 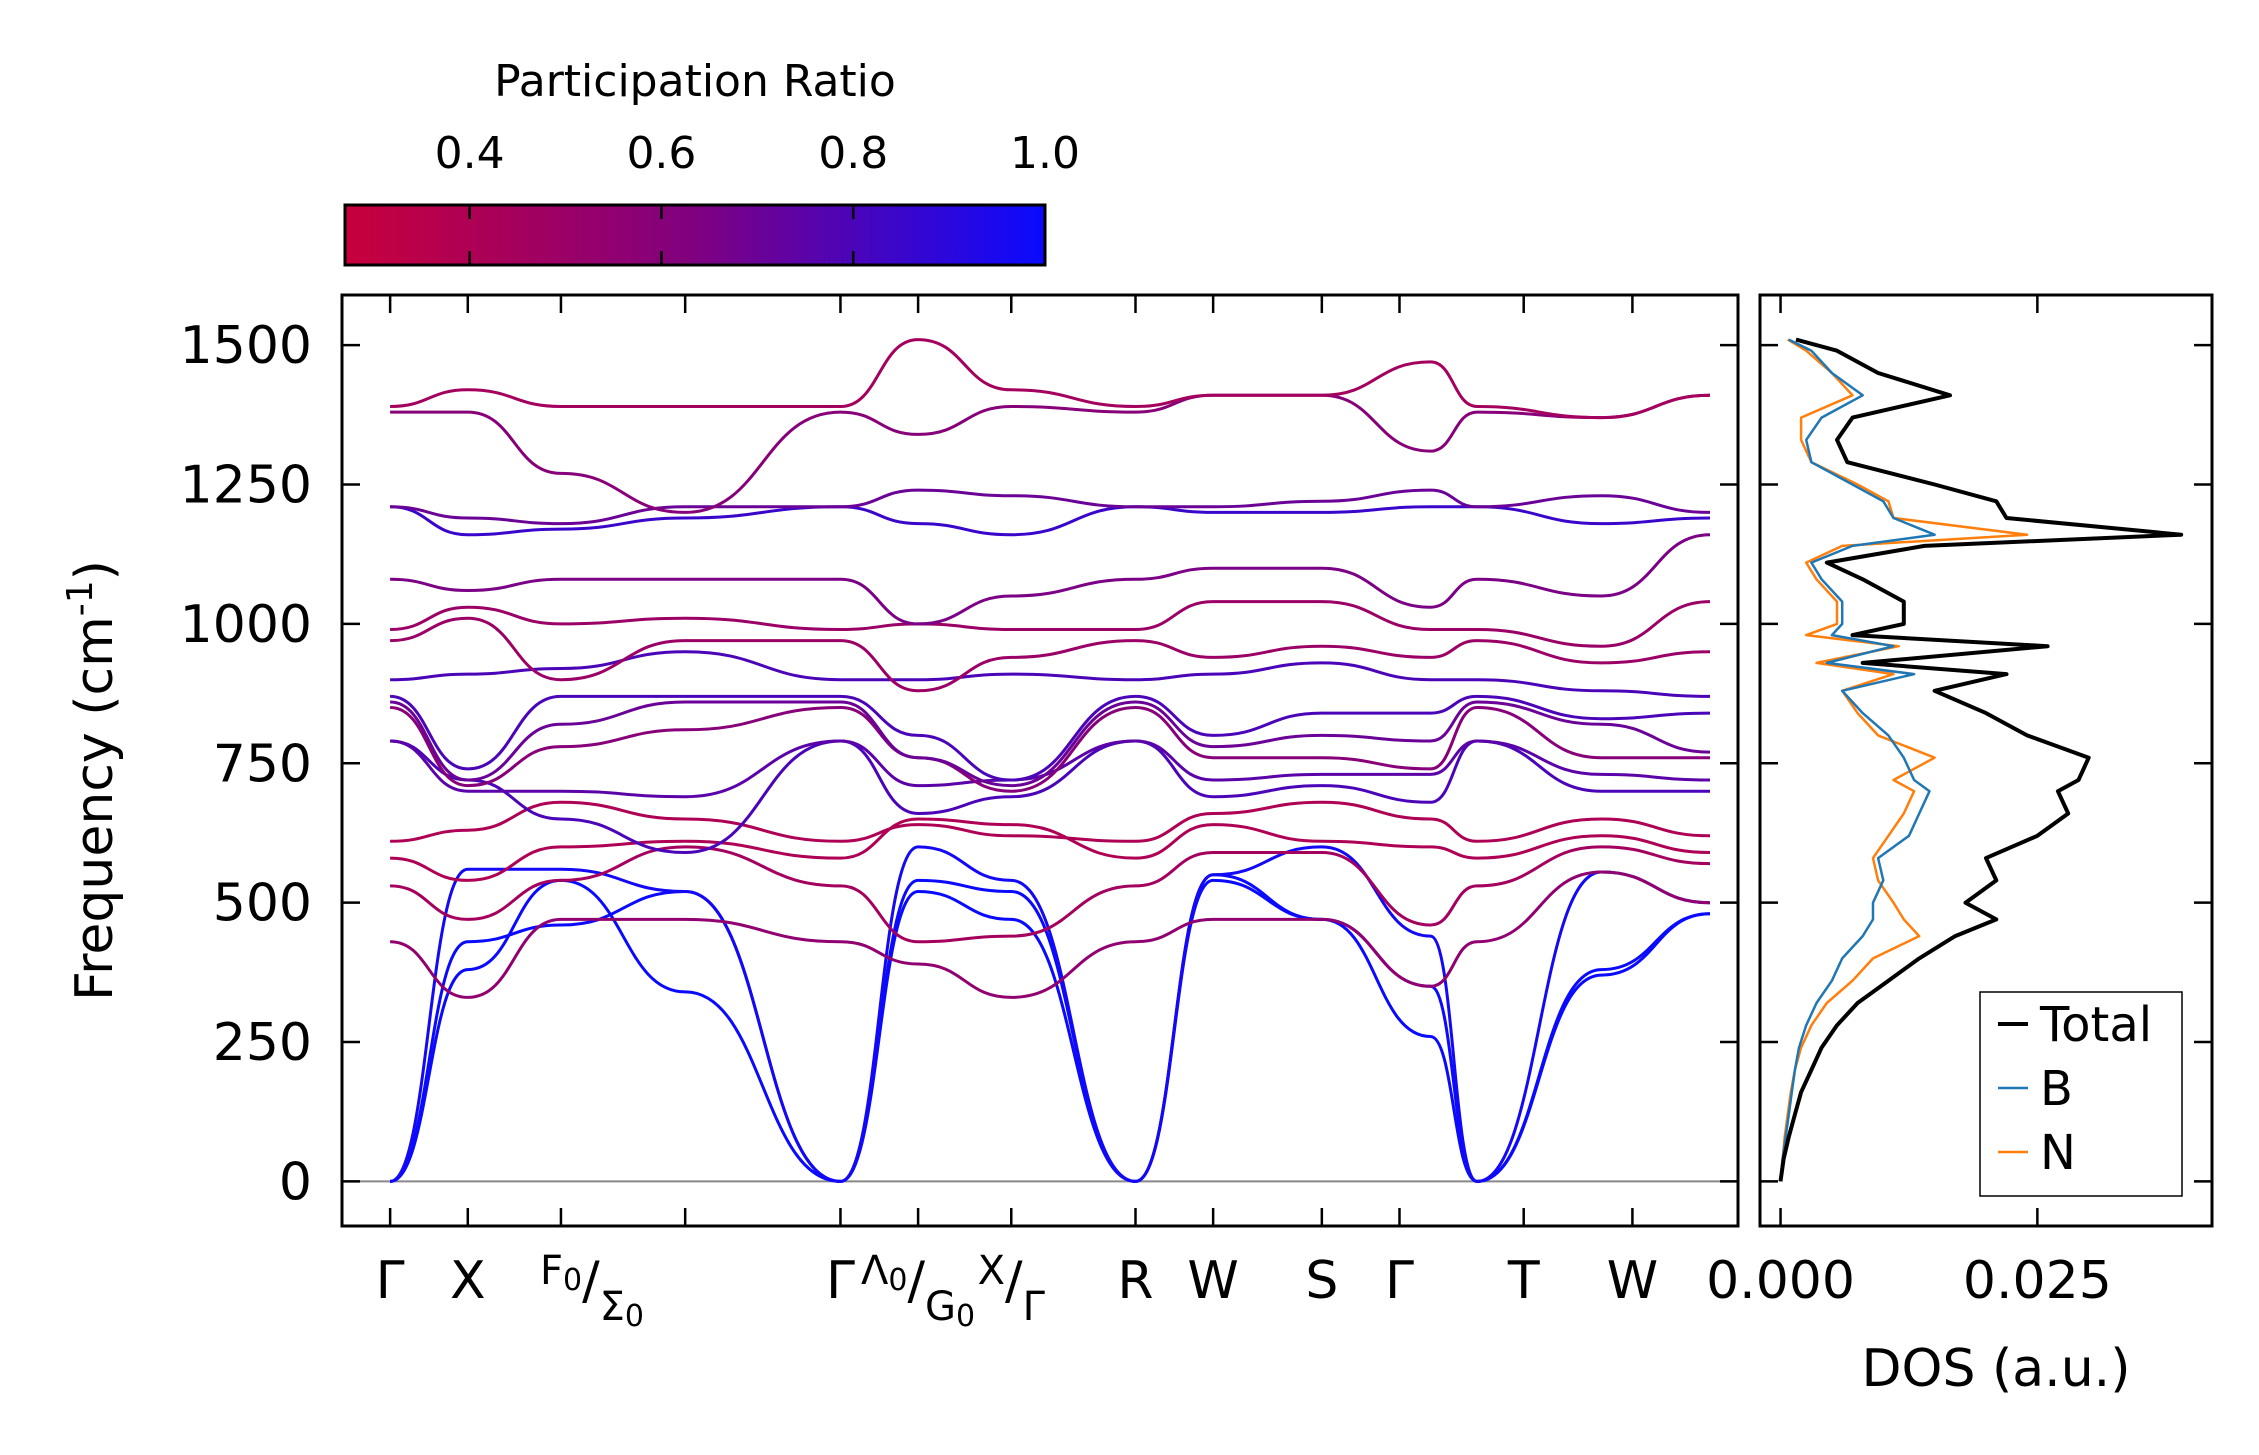 I want to click on x-tick-label-part: F, so click(x=551, y=1271).